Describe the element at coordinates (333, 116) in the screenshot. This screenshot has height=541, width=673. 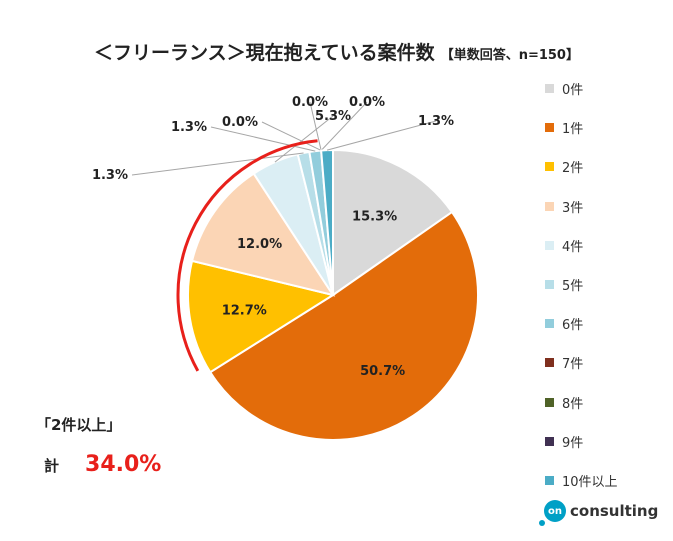
I see `data-label-4: 5.3%` at that location.